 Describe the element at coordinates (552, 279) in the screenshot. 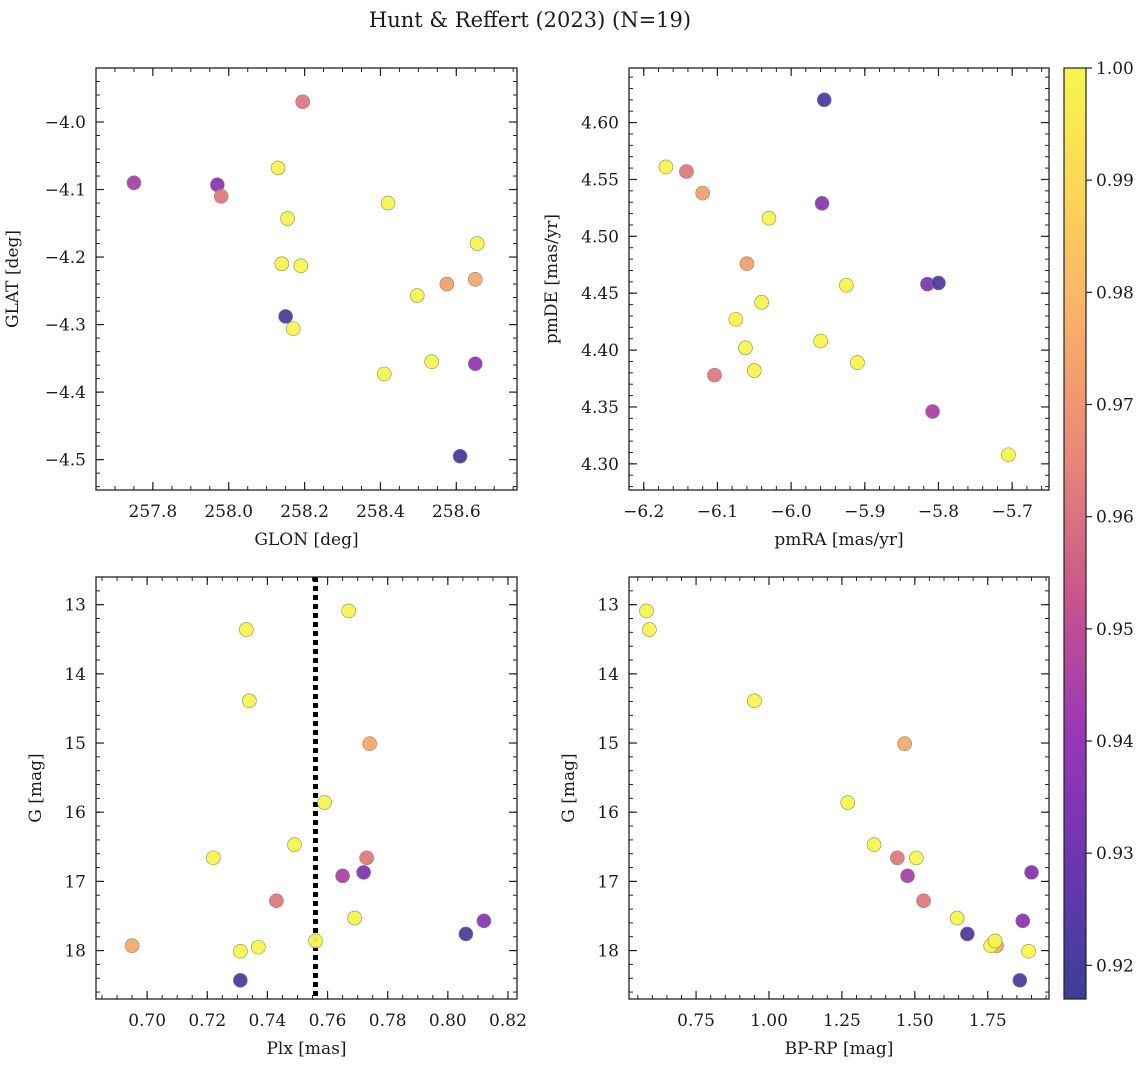

I see `y-axis-label: pmDE [mas/yr]` at that location.